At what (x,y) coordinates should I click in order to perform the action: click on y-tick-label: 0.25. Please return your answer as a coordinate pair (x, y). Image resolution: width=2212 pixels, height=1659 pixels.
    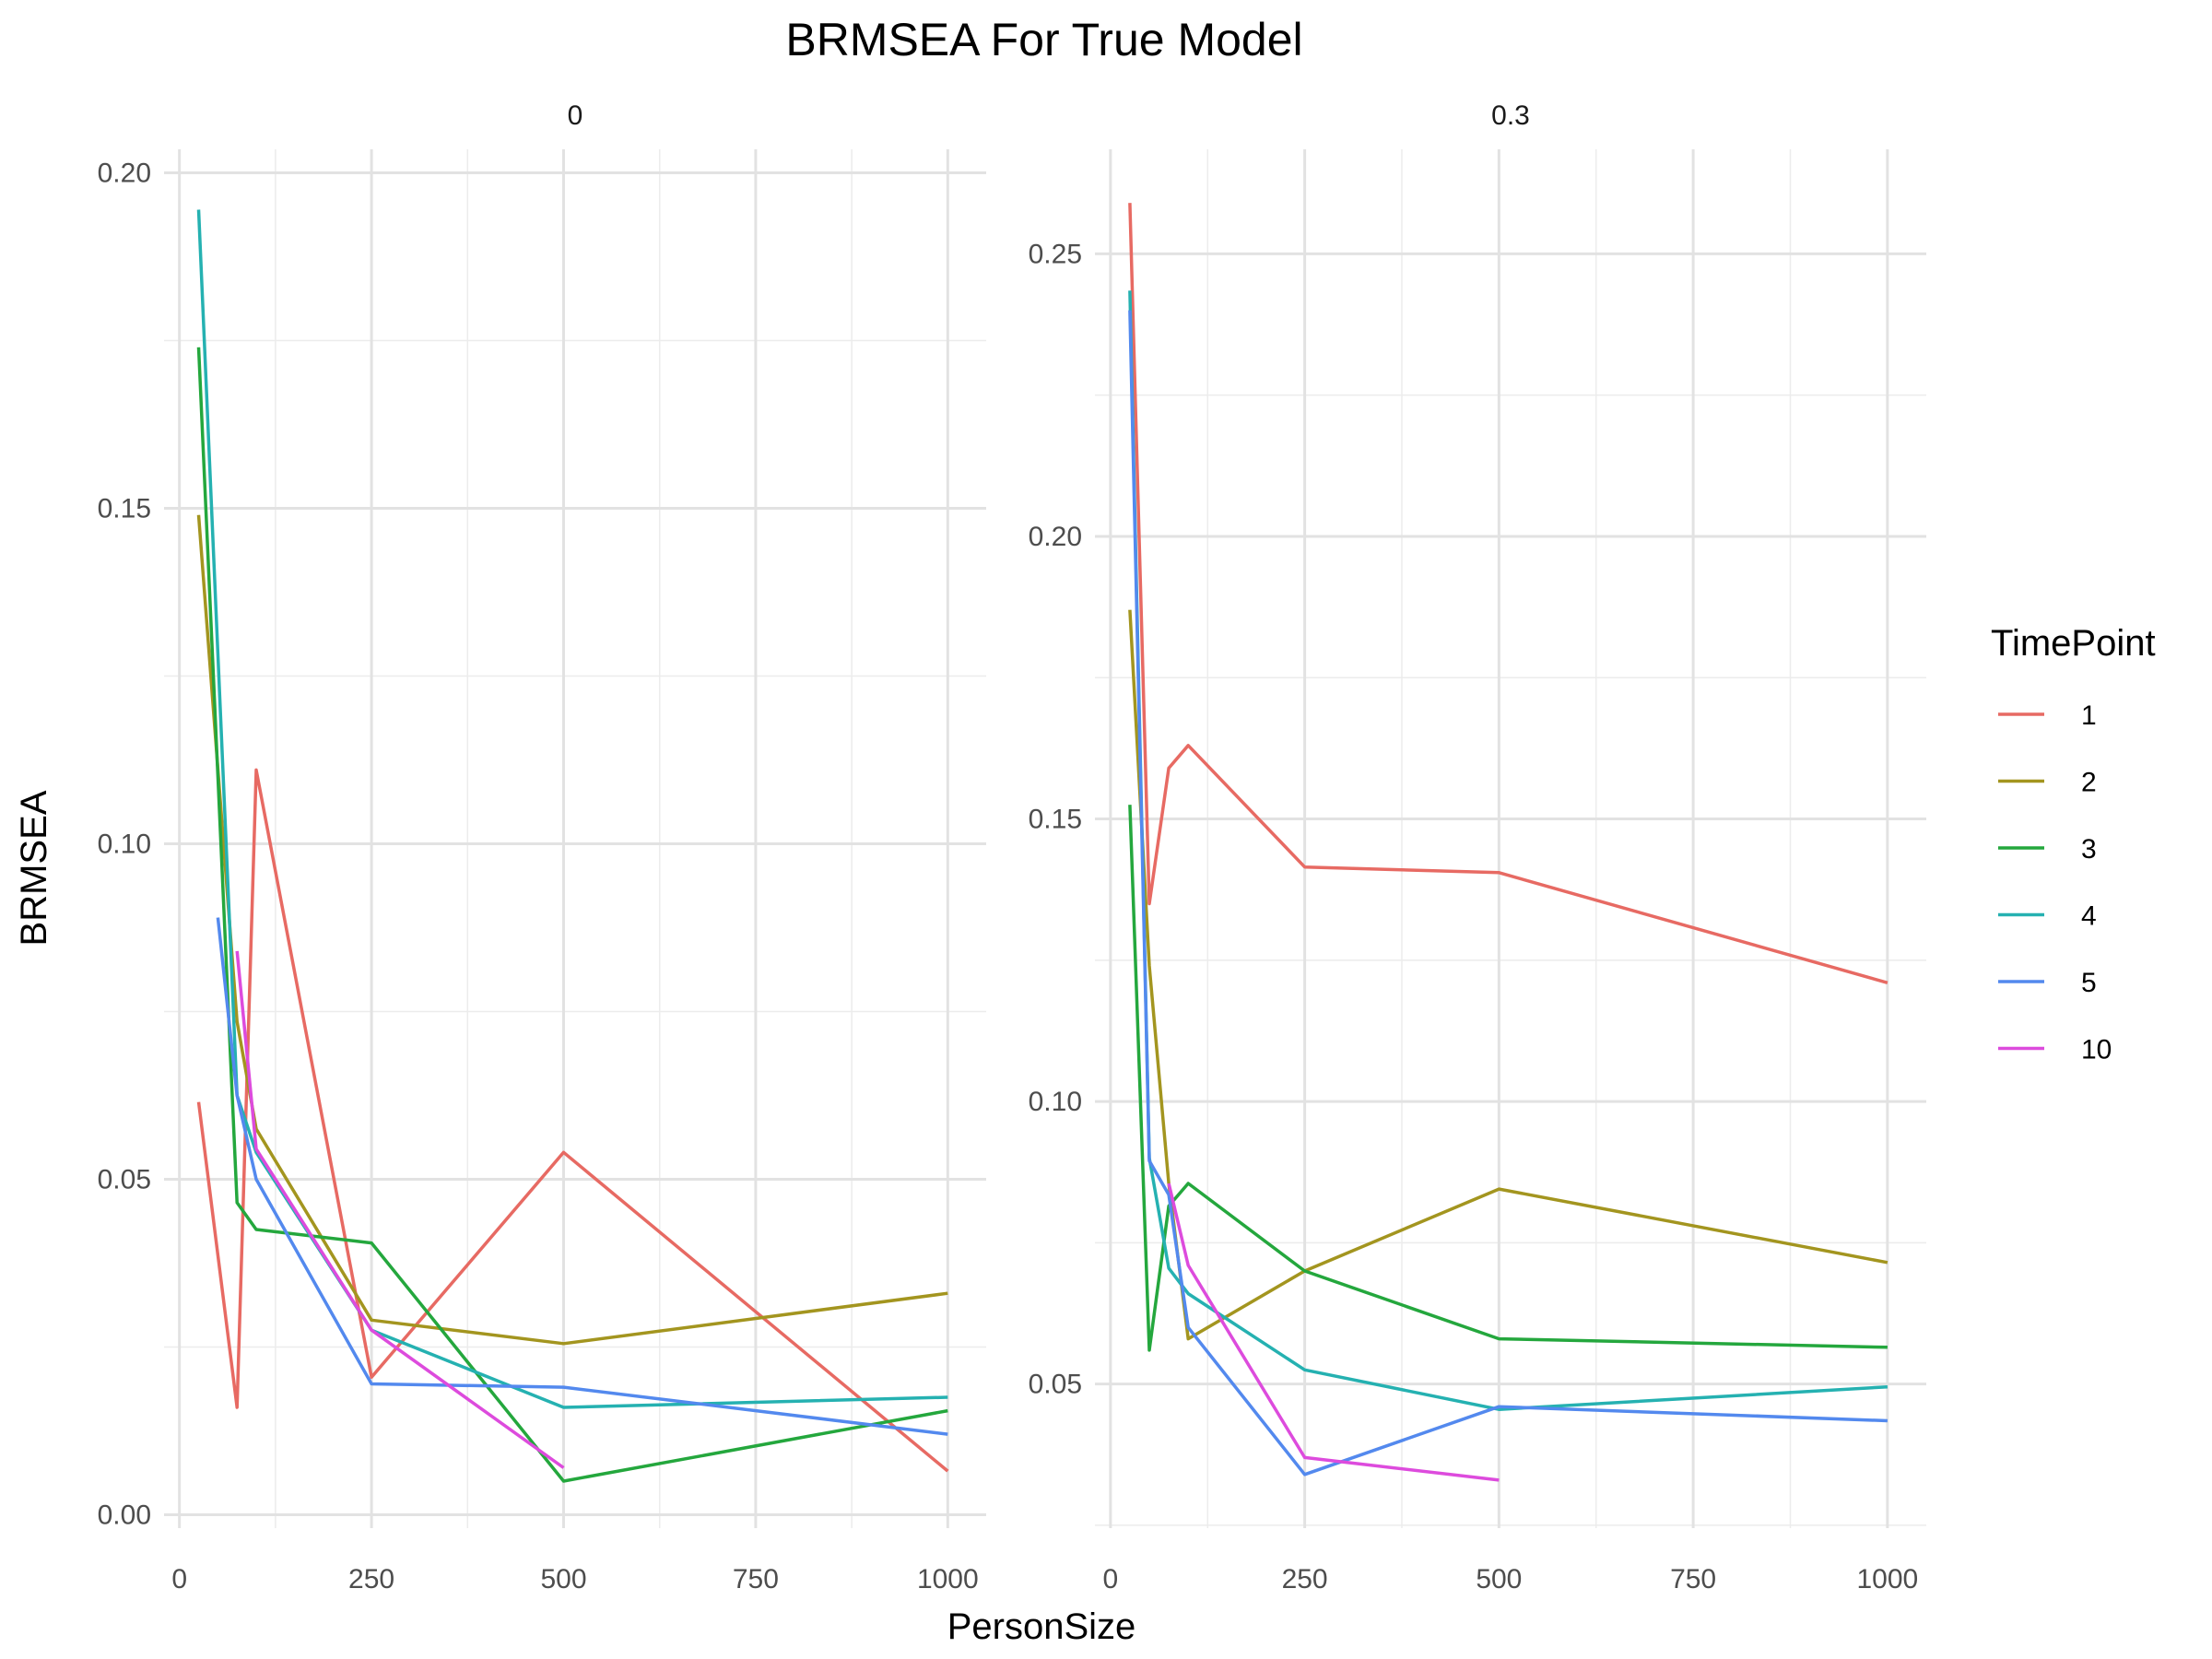
    Looking at the image, I should click on (1055, 254).